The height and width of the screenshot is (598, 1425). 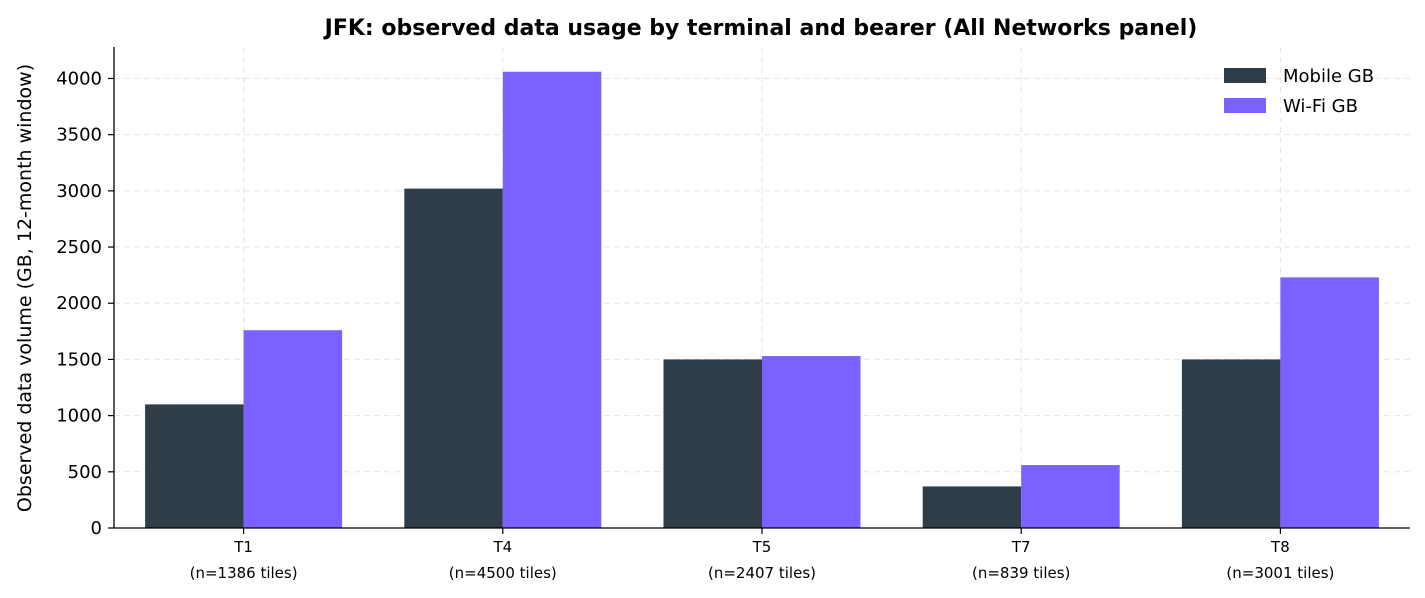 I want to click on y-tick-label: 500, so click(x=85, y=472).